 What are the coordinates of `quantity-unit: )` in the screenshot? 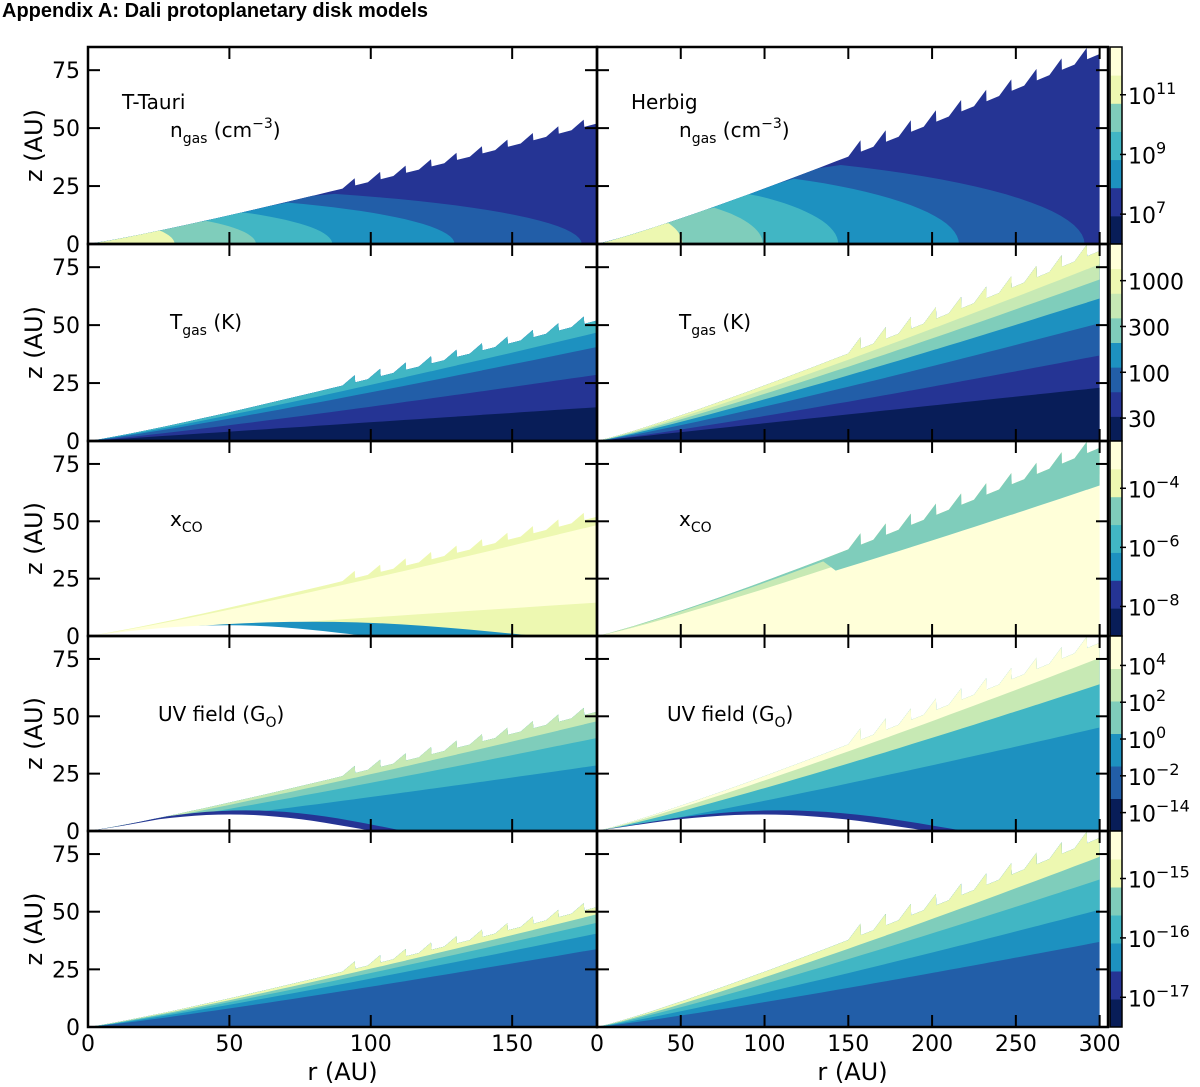 It's located at (281, 714).